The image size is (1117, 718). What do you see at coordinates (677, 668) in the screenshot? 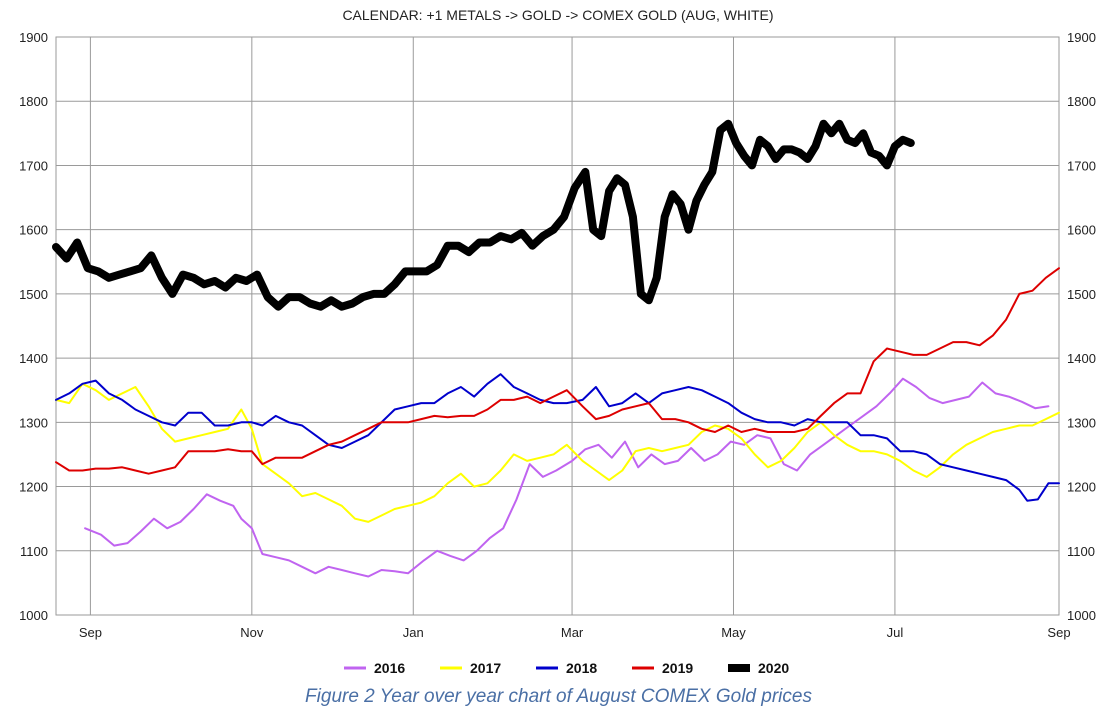
I see `legend-label-2019: 2019` at bounding box center [677, 668].